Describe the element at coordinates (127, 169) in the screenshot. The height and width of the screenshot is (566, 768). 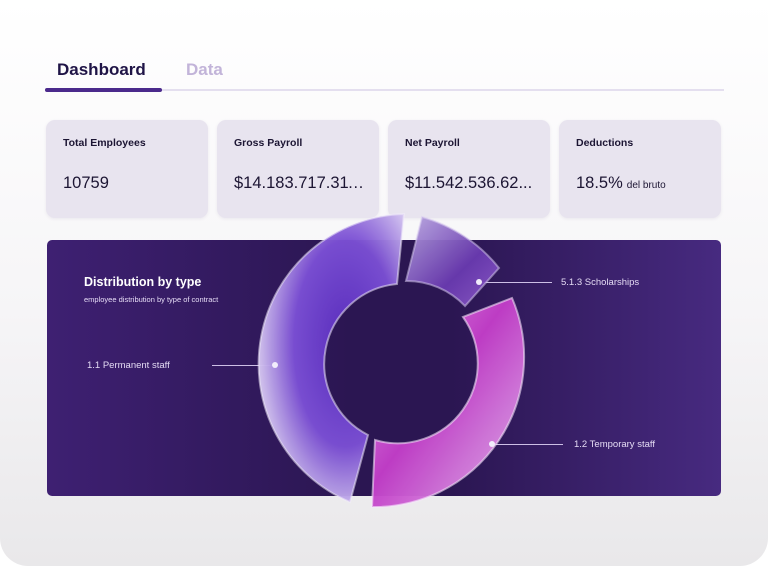
I see `kpi-card-total-employees: Total Employees 10759` at that location.